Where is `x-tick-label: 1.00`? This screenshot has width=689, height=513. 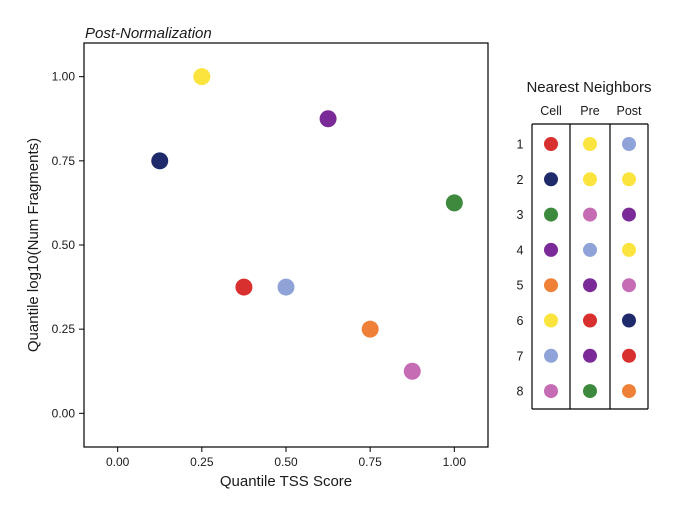
x-tick-label: 1.00 is located at coordinates (455, 462).